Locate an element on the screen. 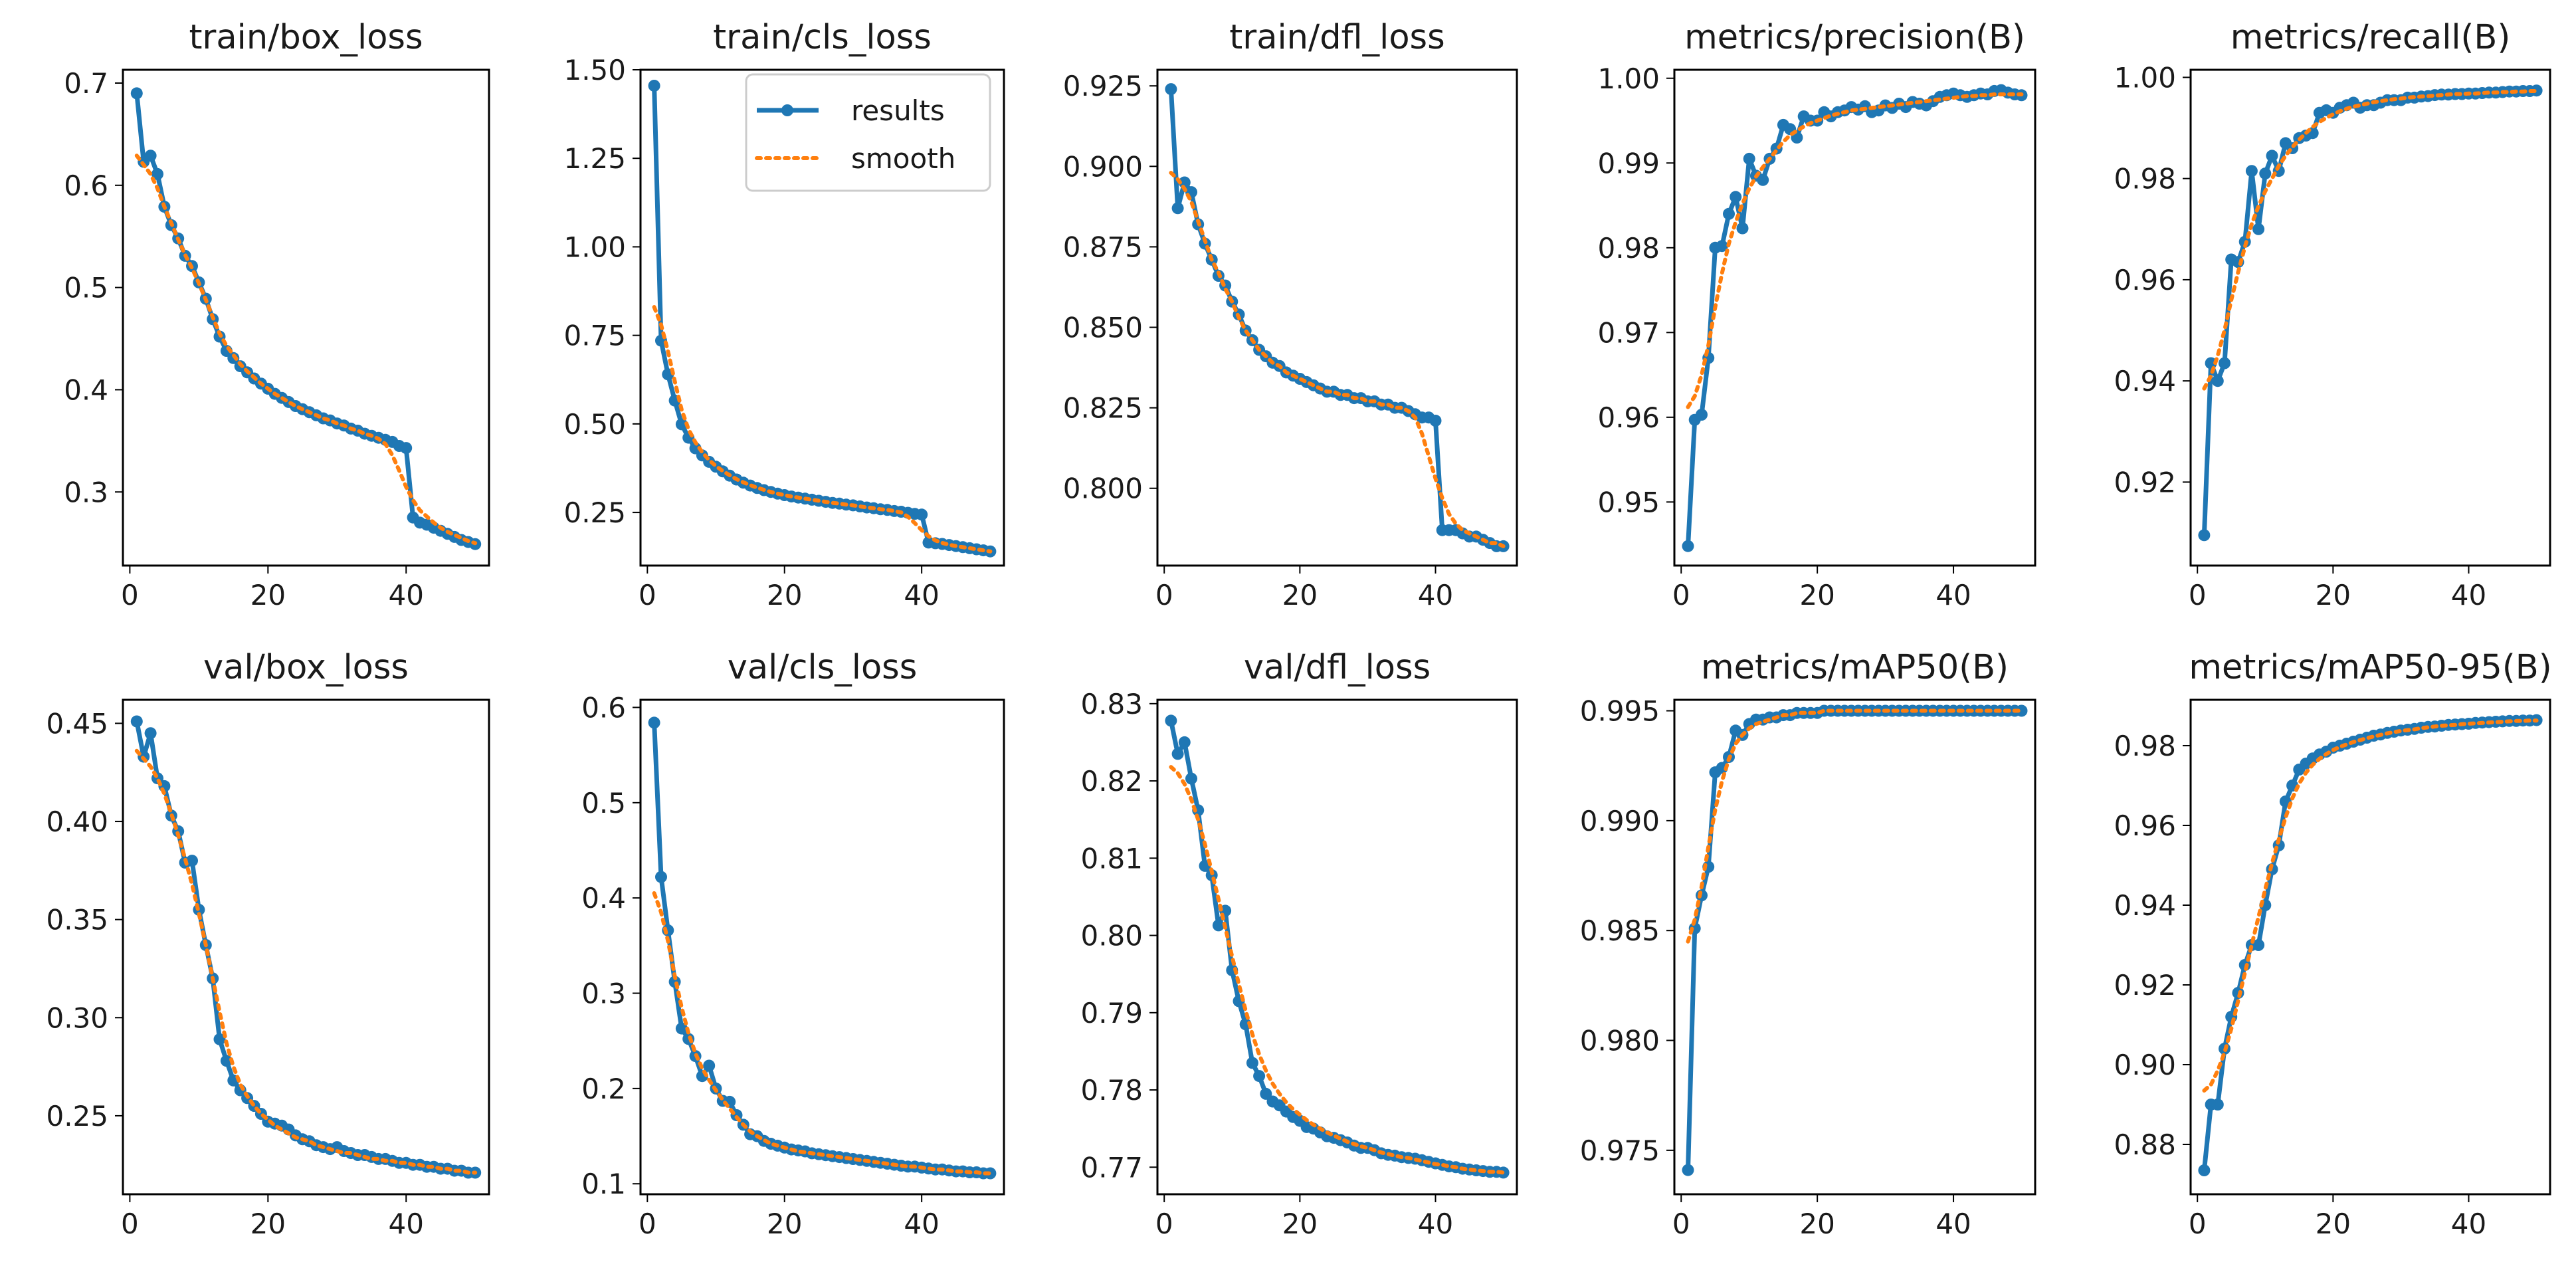 The height and width of the screenshot is (1272, 2576). y-tick-label: 0.875 is located at coordinates (1103, 247).